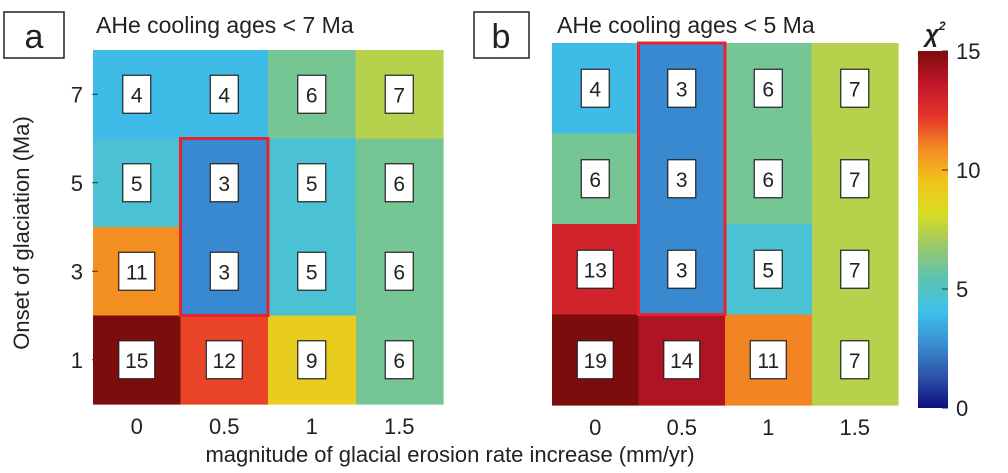 The image size is (1008, 473). What do you see at coordinates (686, 25) in the screenshot?
I see `panel-b-title: AHe cooling ages < 5 Ma` at bounding box center [686, 25].